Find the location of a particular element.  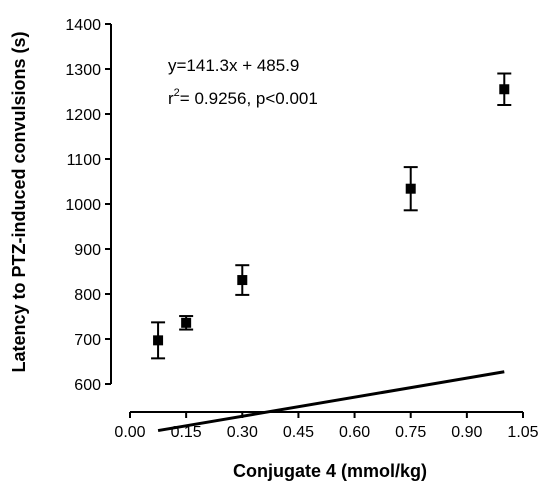

x-axis-label: Conjugate 4 (mmol/kg) is located at coordinates (330, 471).